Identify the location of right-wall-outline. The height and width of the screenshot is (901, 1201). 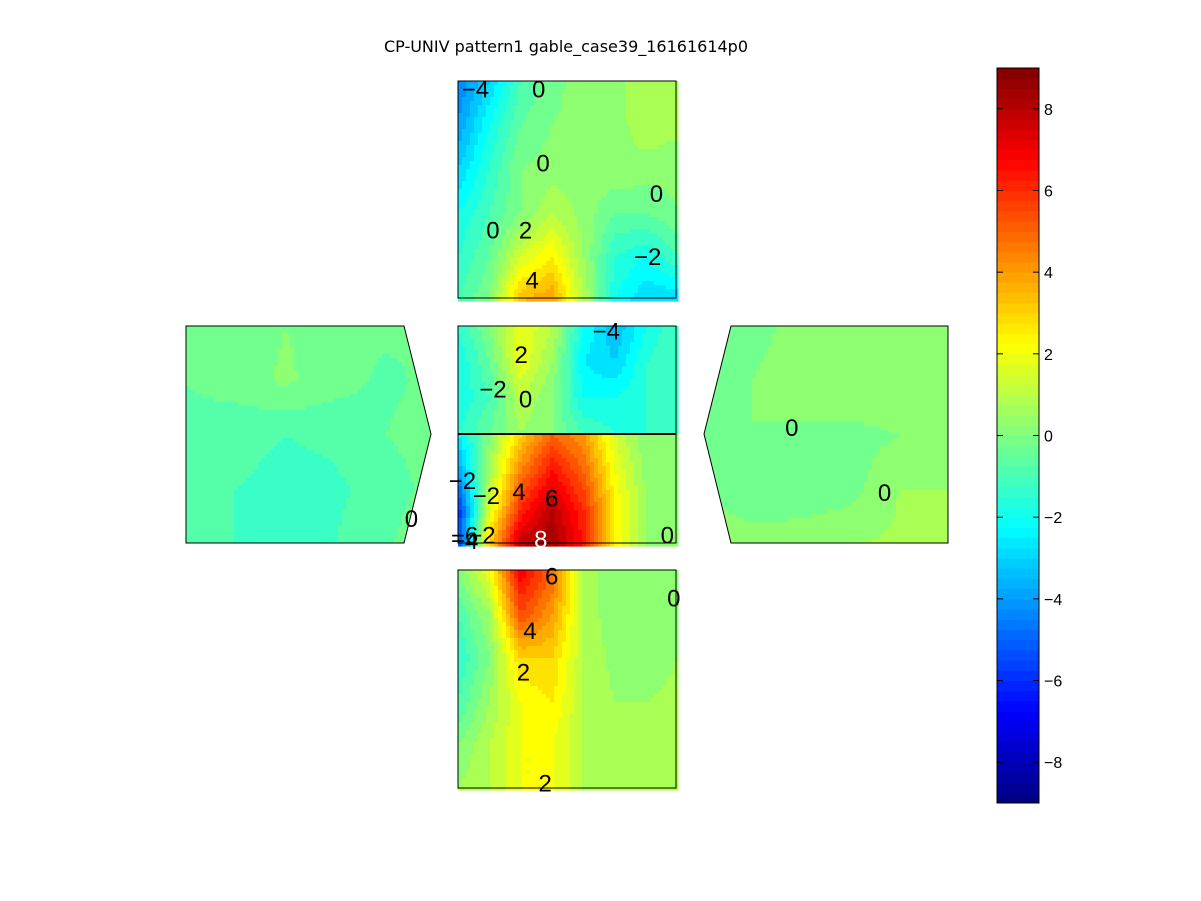
(826, 434).